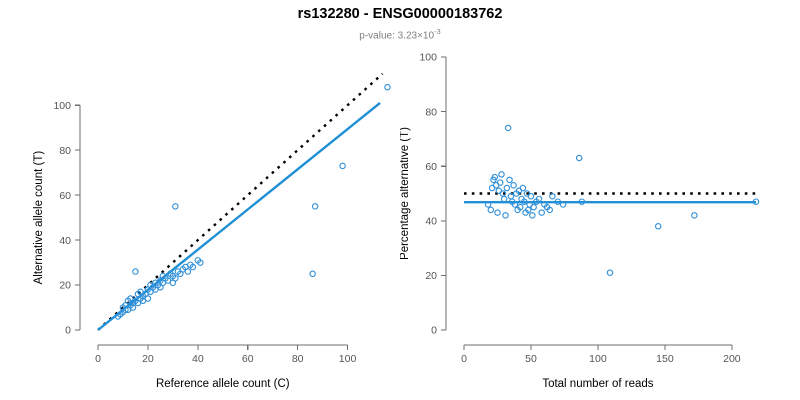 This screenshot has width=800, height=400. Describe the element at coordinates (665, 359) in the screenshot. I see `x-axis-tick-label: 150` at that location.